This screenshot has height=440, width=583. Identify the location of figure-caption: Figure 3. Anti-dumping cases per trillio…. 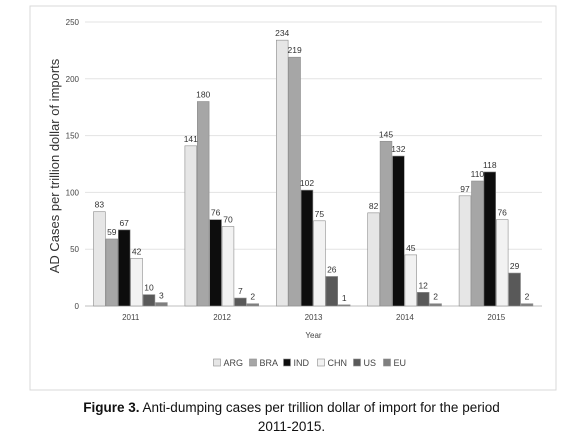
(291, 417).